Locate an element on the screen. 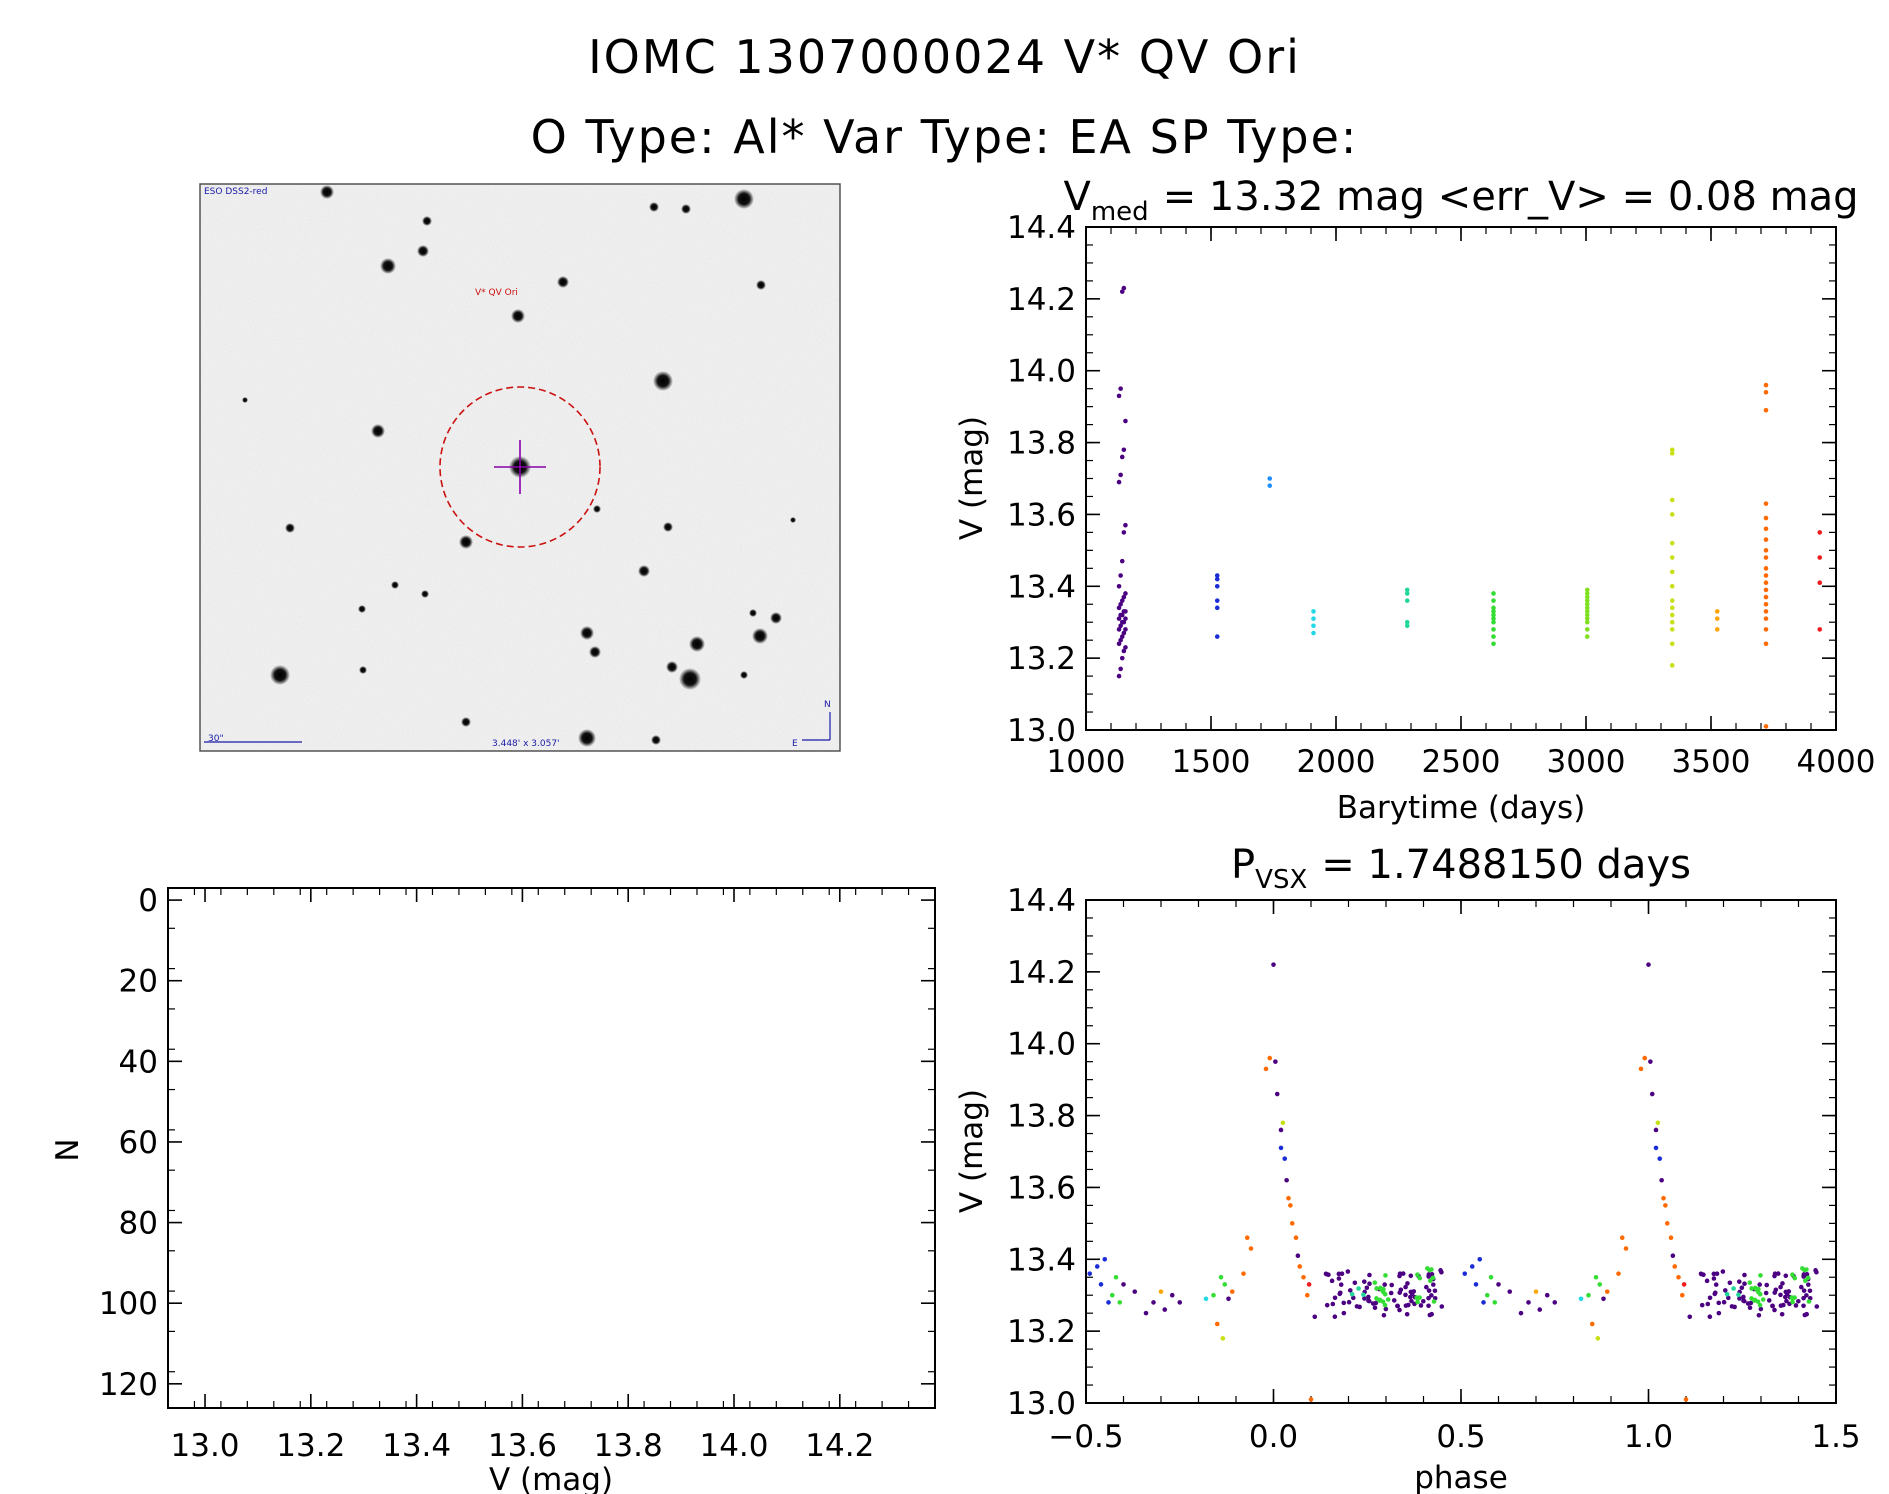  x-tick-label: 4000 is located at coordinates (1836, 762).